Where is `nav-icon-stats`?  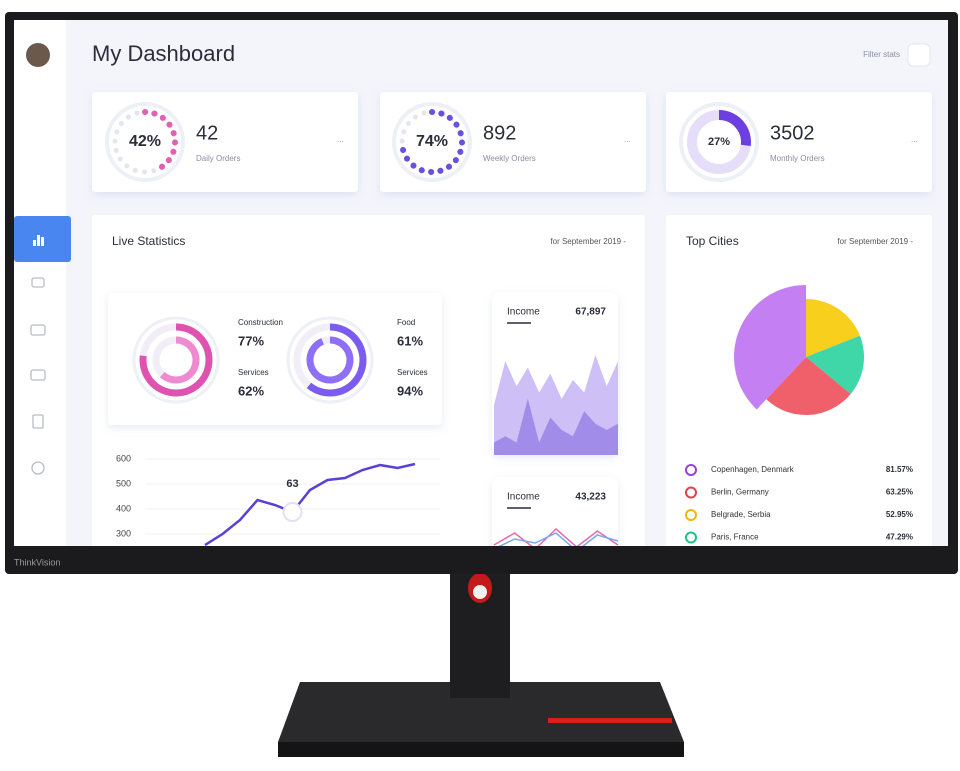 nav-icon-stats is located at coordinates (38, 240).